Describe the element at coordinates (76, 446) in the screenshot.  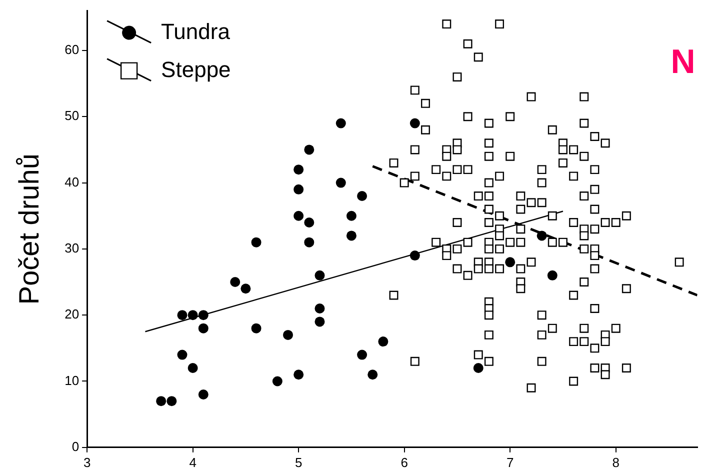
I see `y-tick-label: 0` at that location.